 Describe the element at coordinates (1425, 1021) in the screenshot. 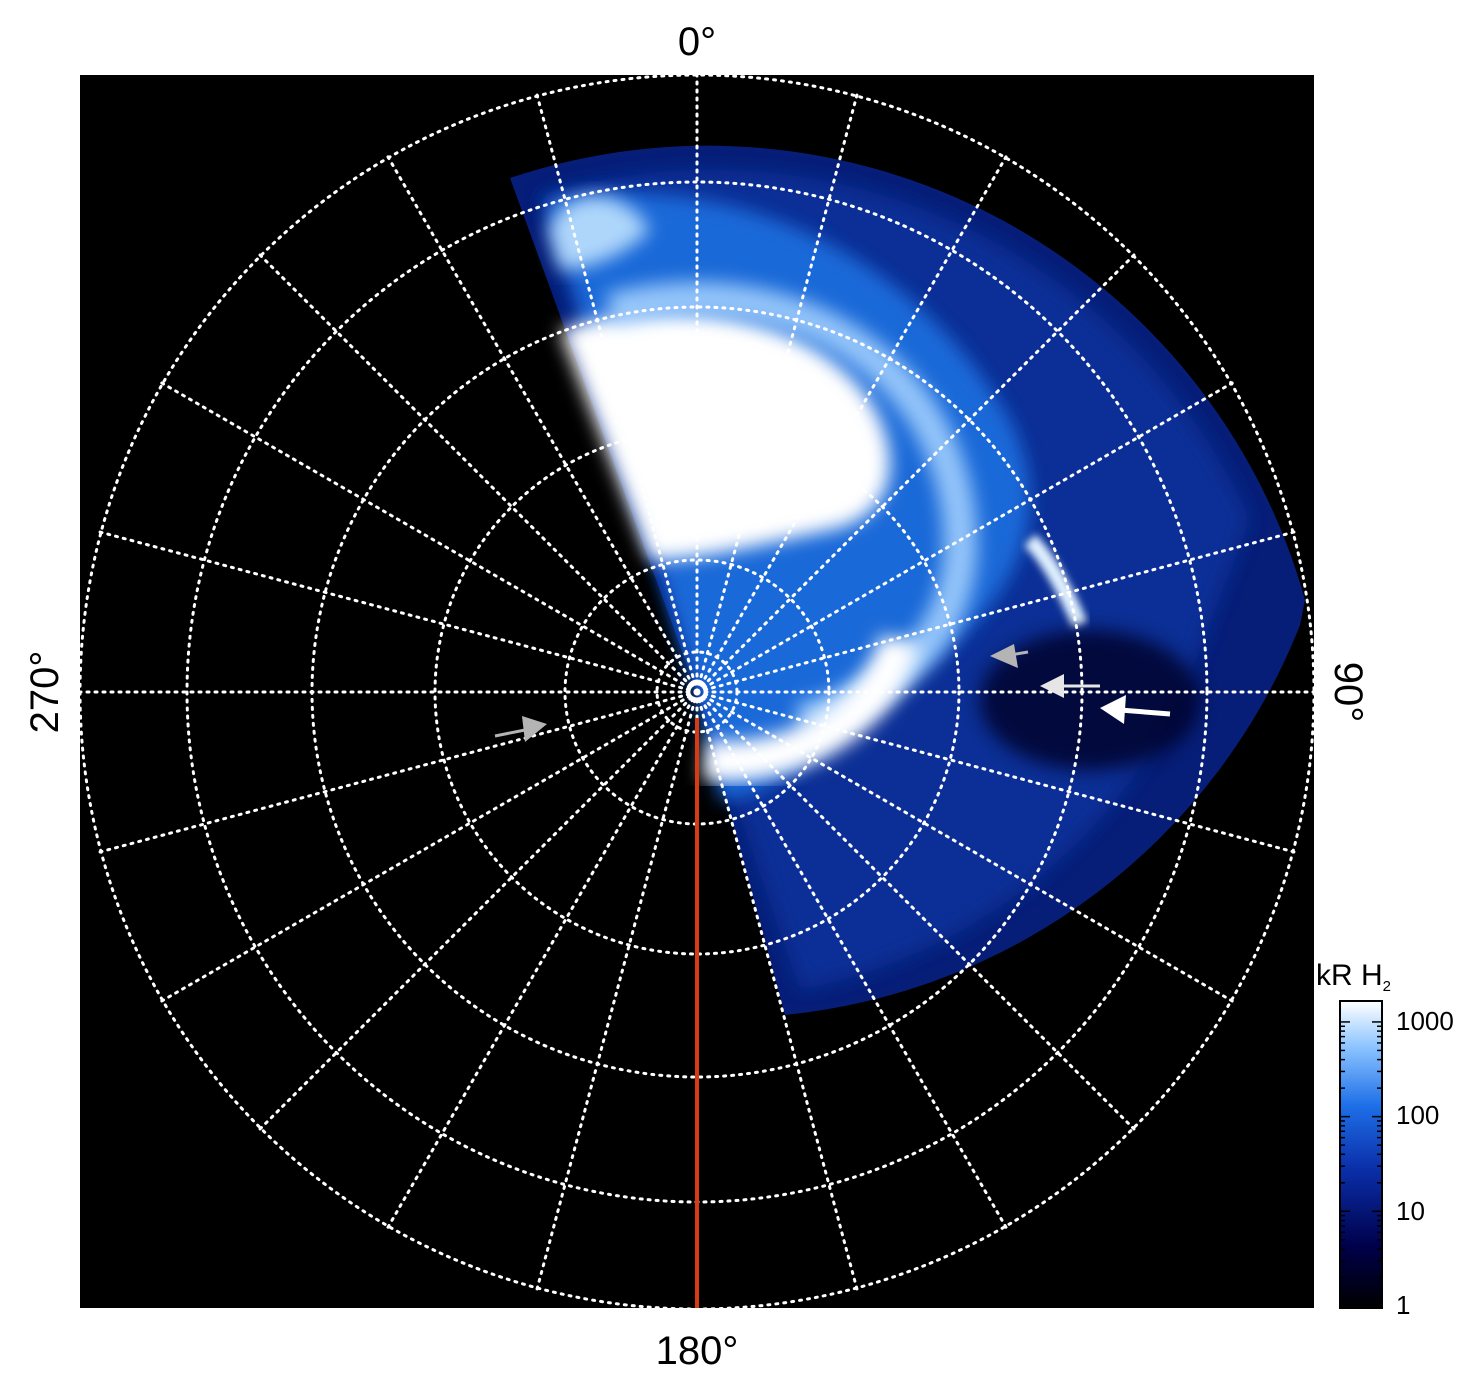

I see `colorbar-tick-1000: 1000` at that location.